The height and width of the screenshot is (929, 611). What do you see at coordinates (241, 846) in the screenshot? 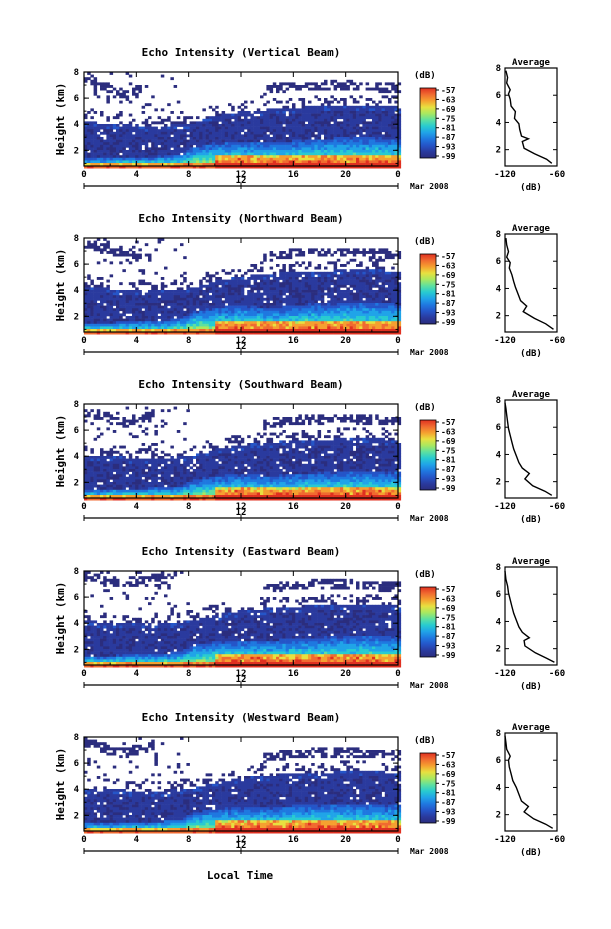
I see `date-mid-label: 12` at bounding box center [241, 846].